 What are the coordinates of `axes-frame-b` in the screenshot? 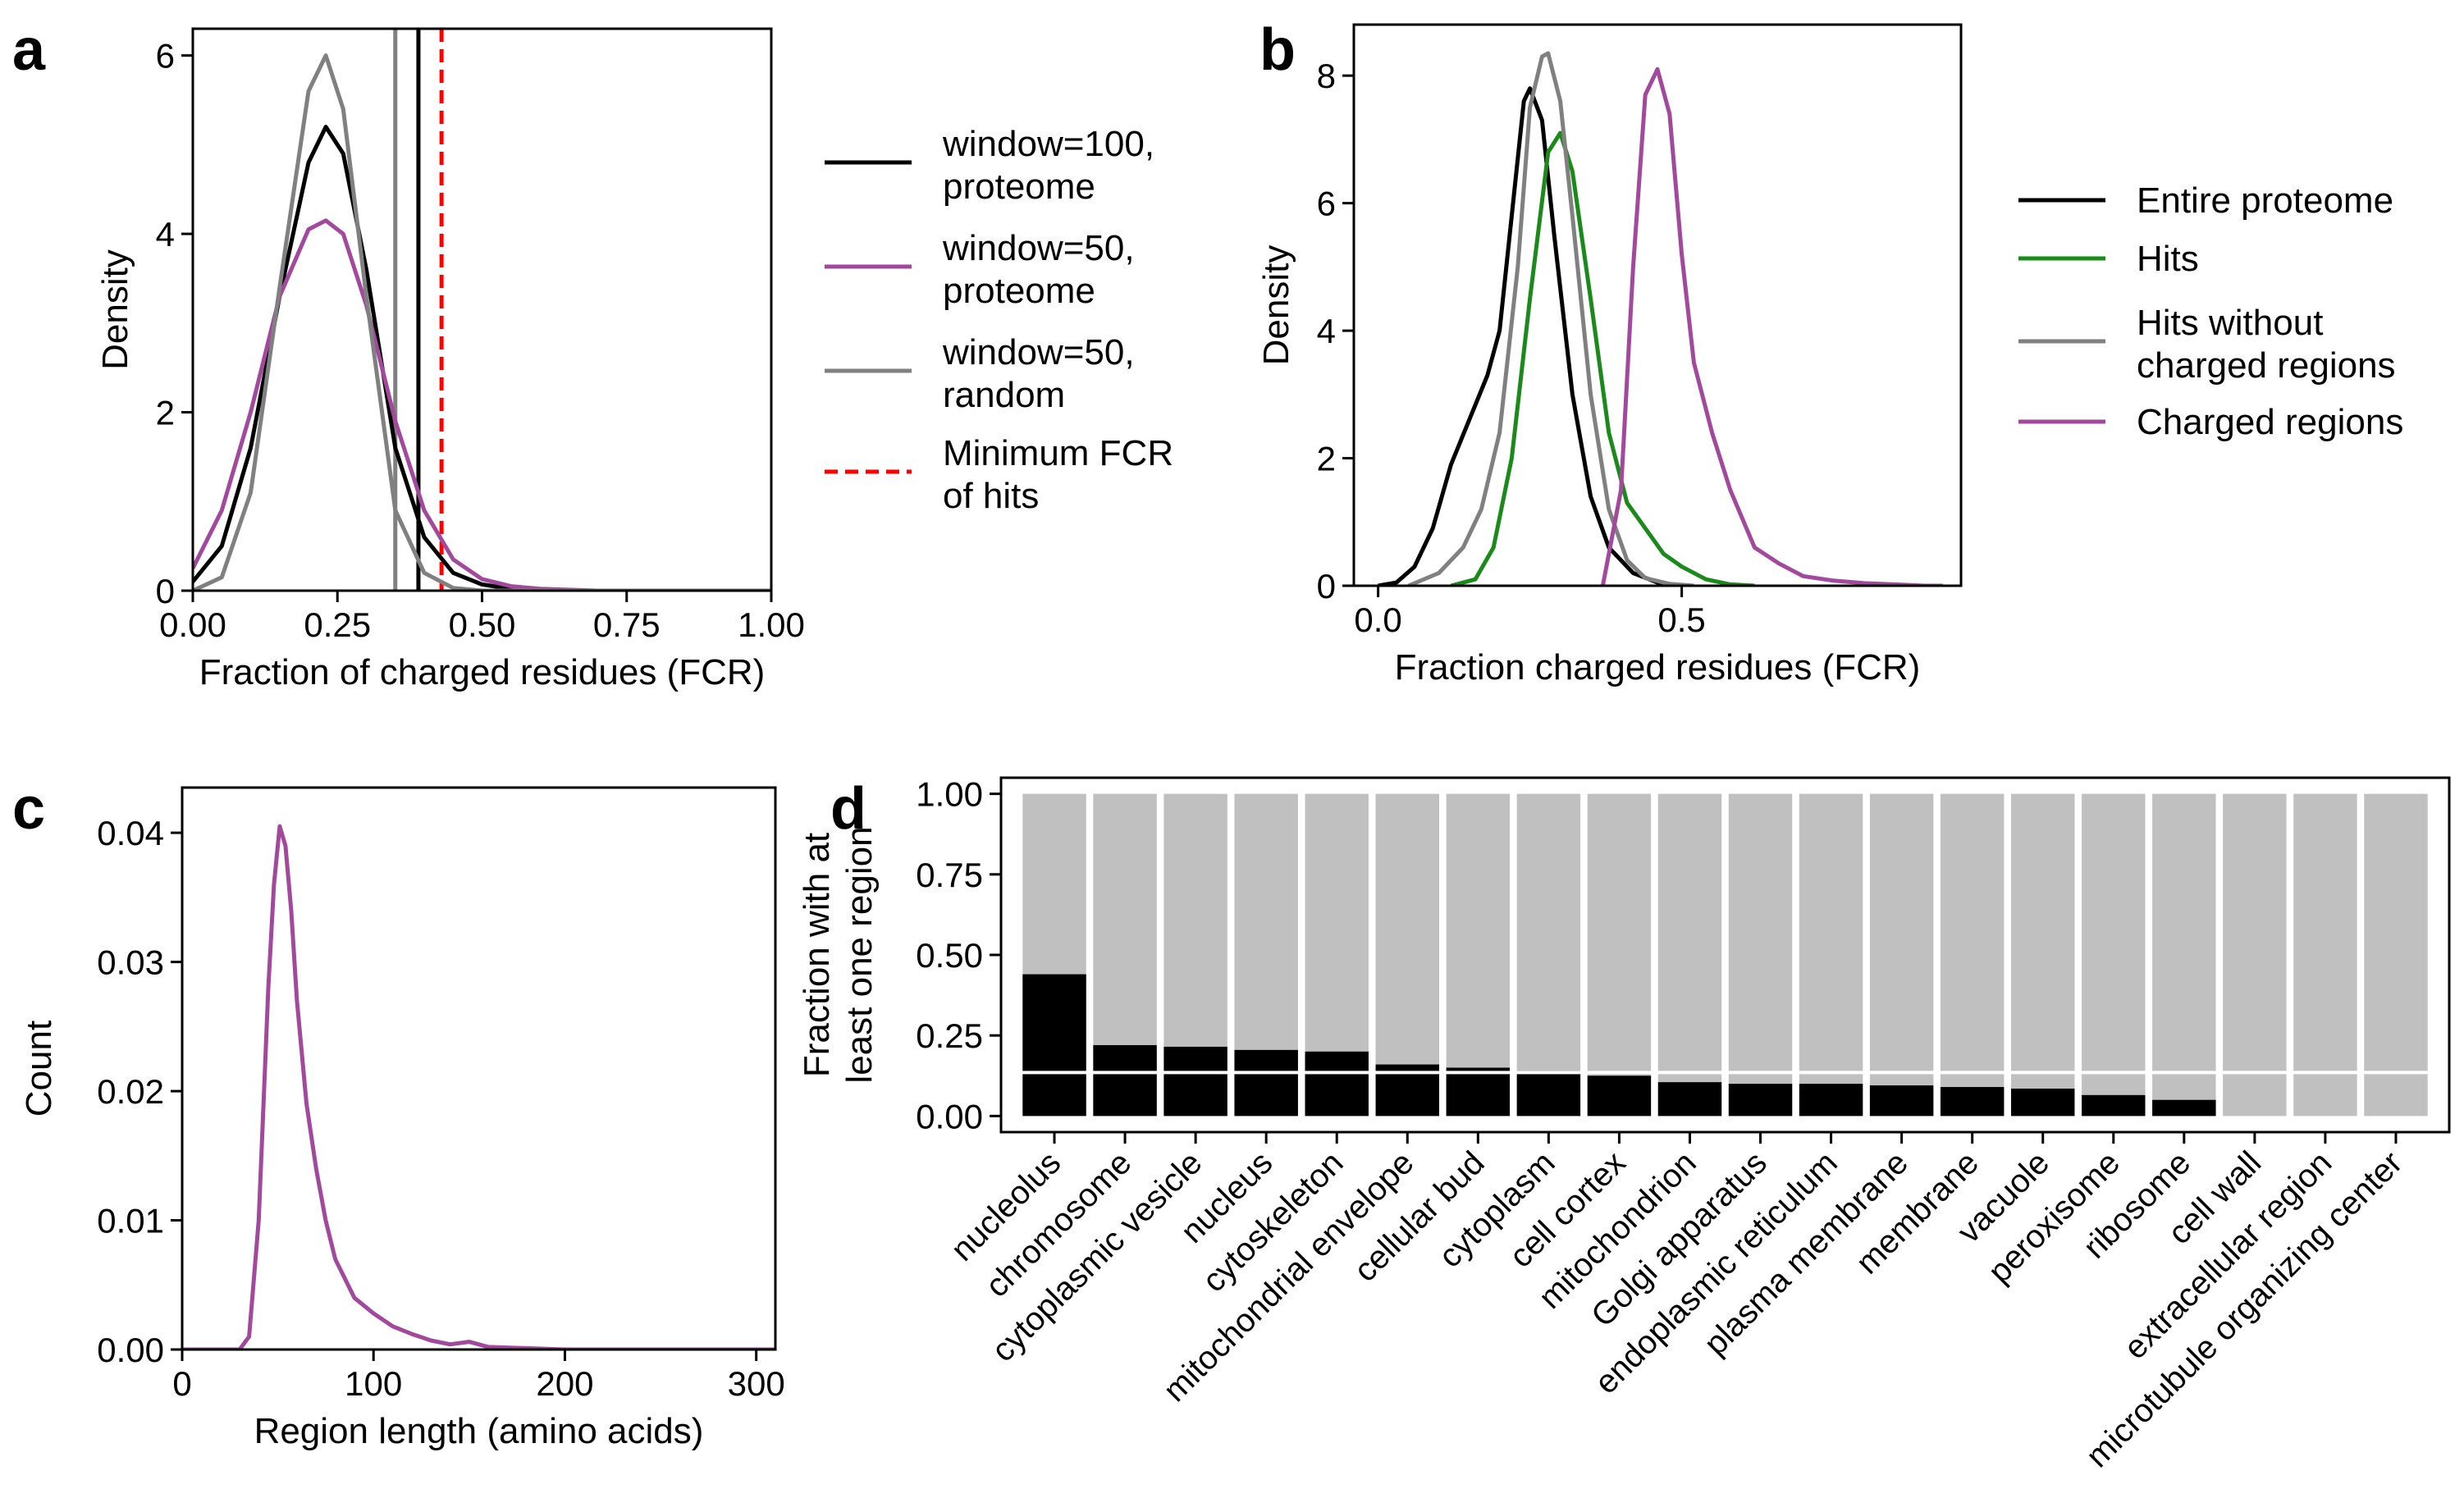 It's located at (1657, 305).